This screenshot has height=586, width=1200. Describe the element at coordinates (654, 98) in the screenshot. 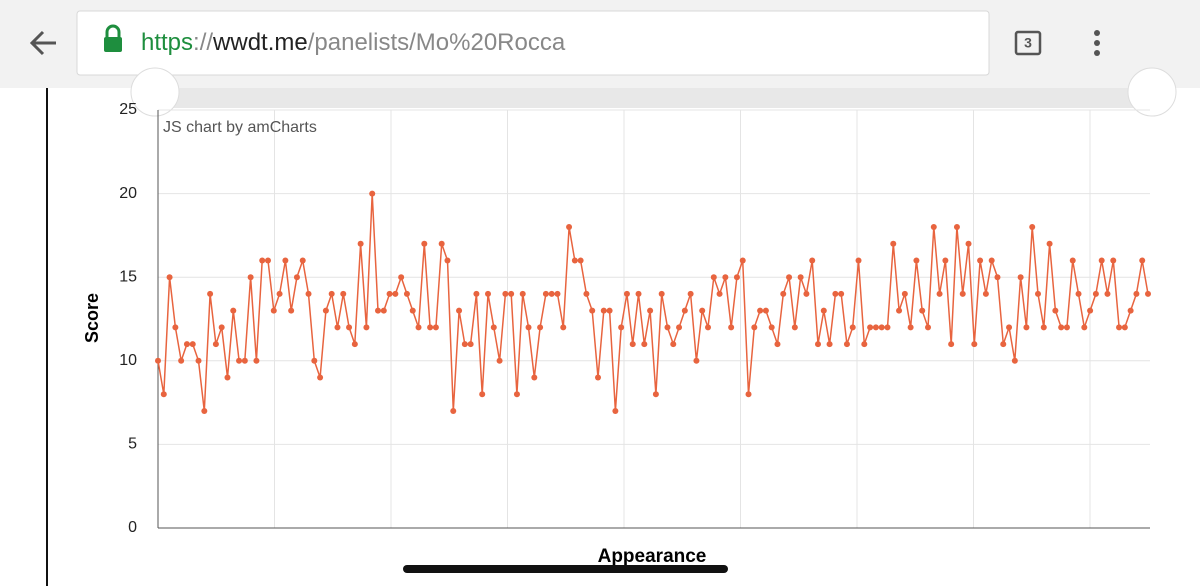

I see `scrollbar` at that location.